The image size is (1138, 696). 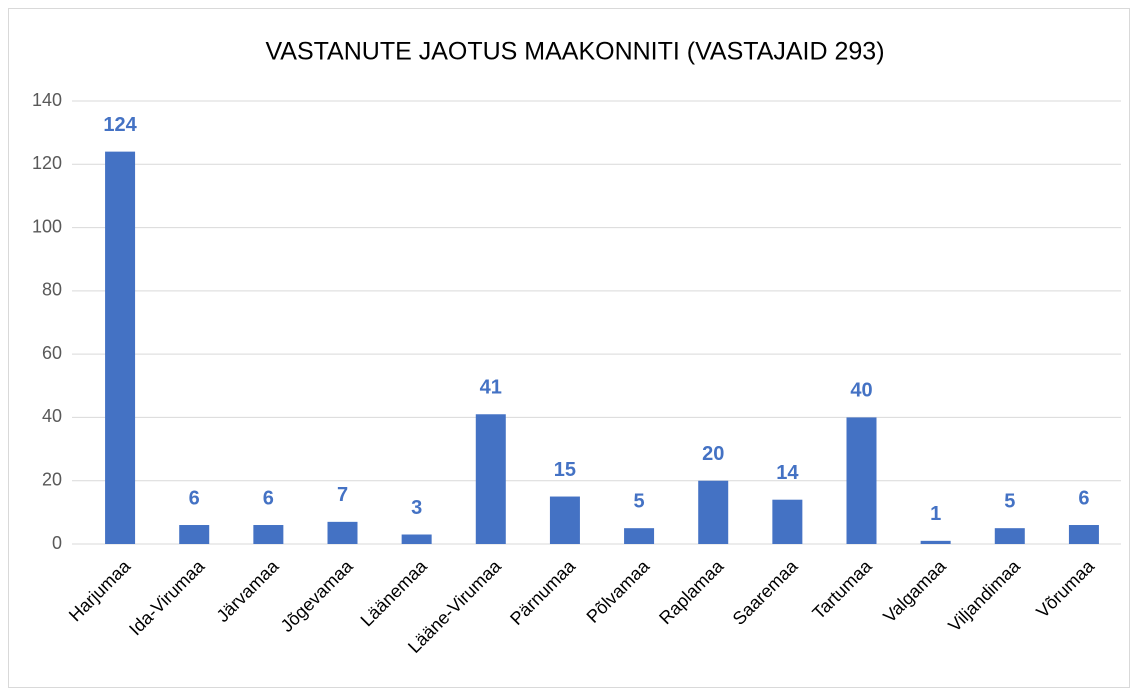 I want to click on value-label: 124, so click(x=120, y=125).